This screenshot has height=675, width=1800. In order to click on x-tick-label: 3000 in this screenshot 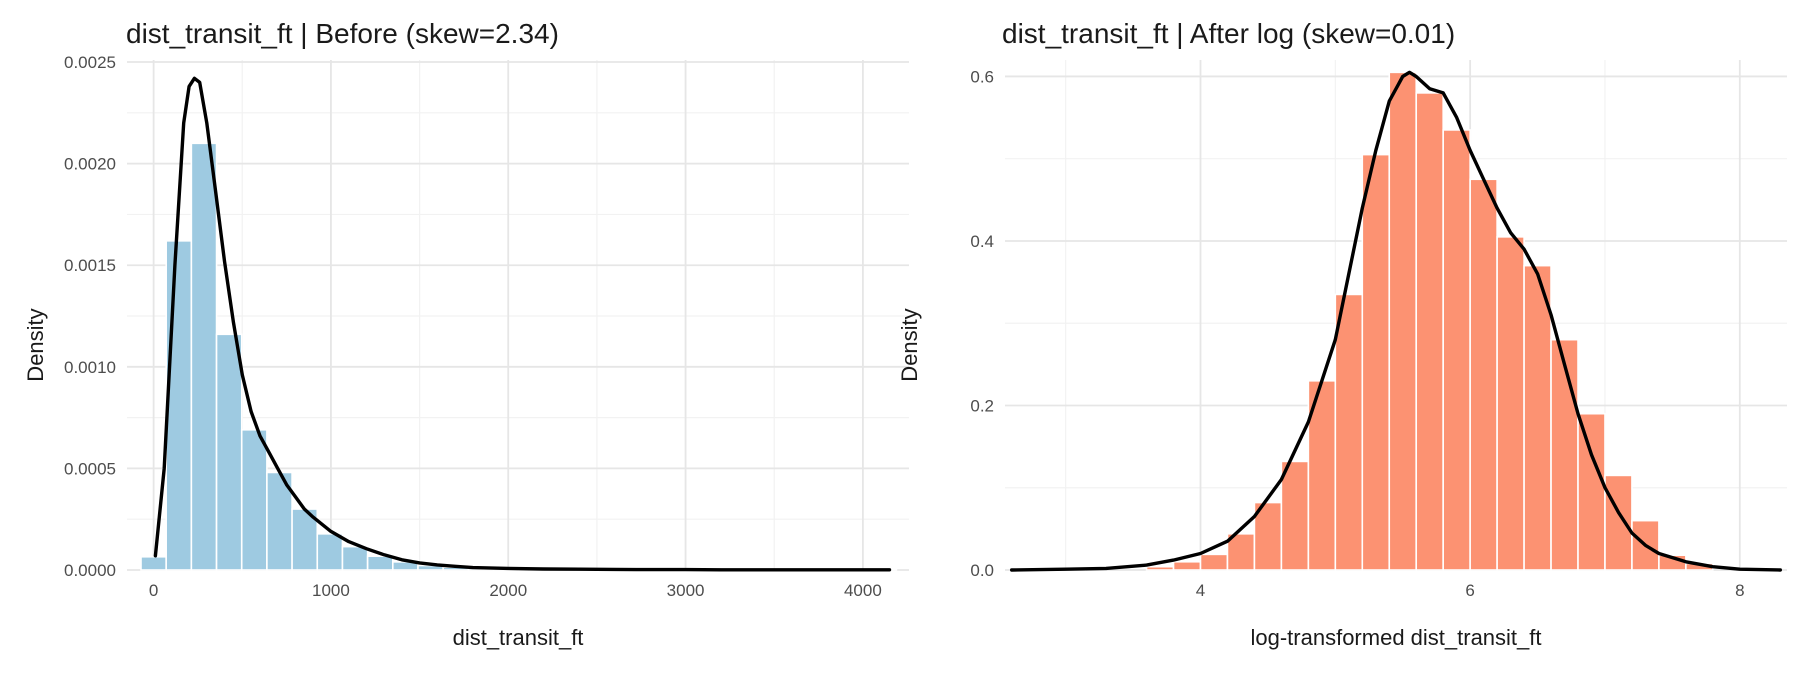, I will do `click(686, 590)`.